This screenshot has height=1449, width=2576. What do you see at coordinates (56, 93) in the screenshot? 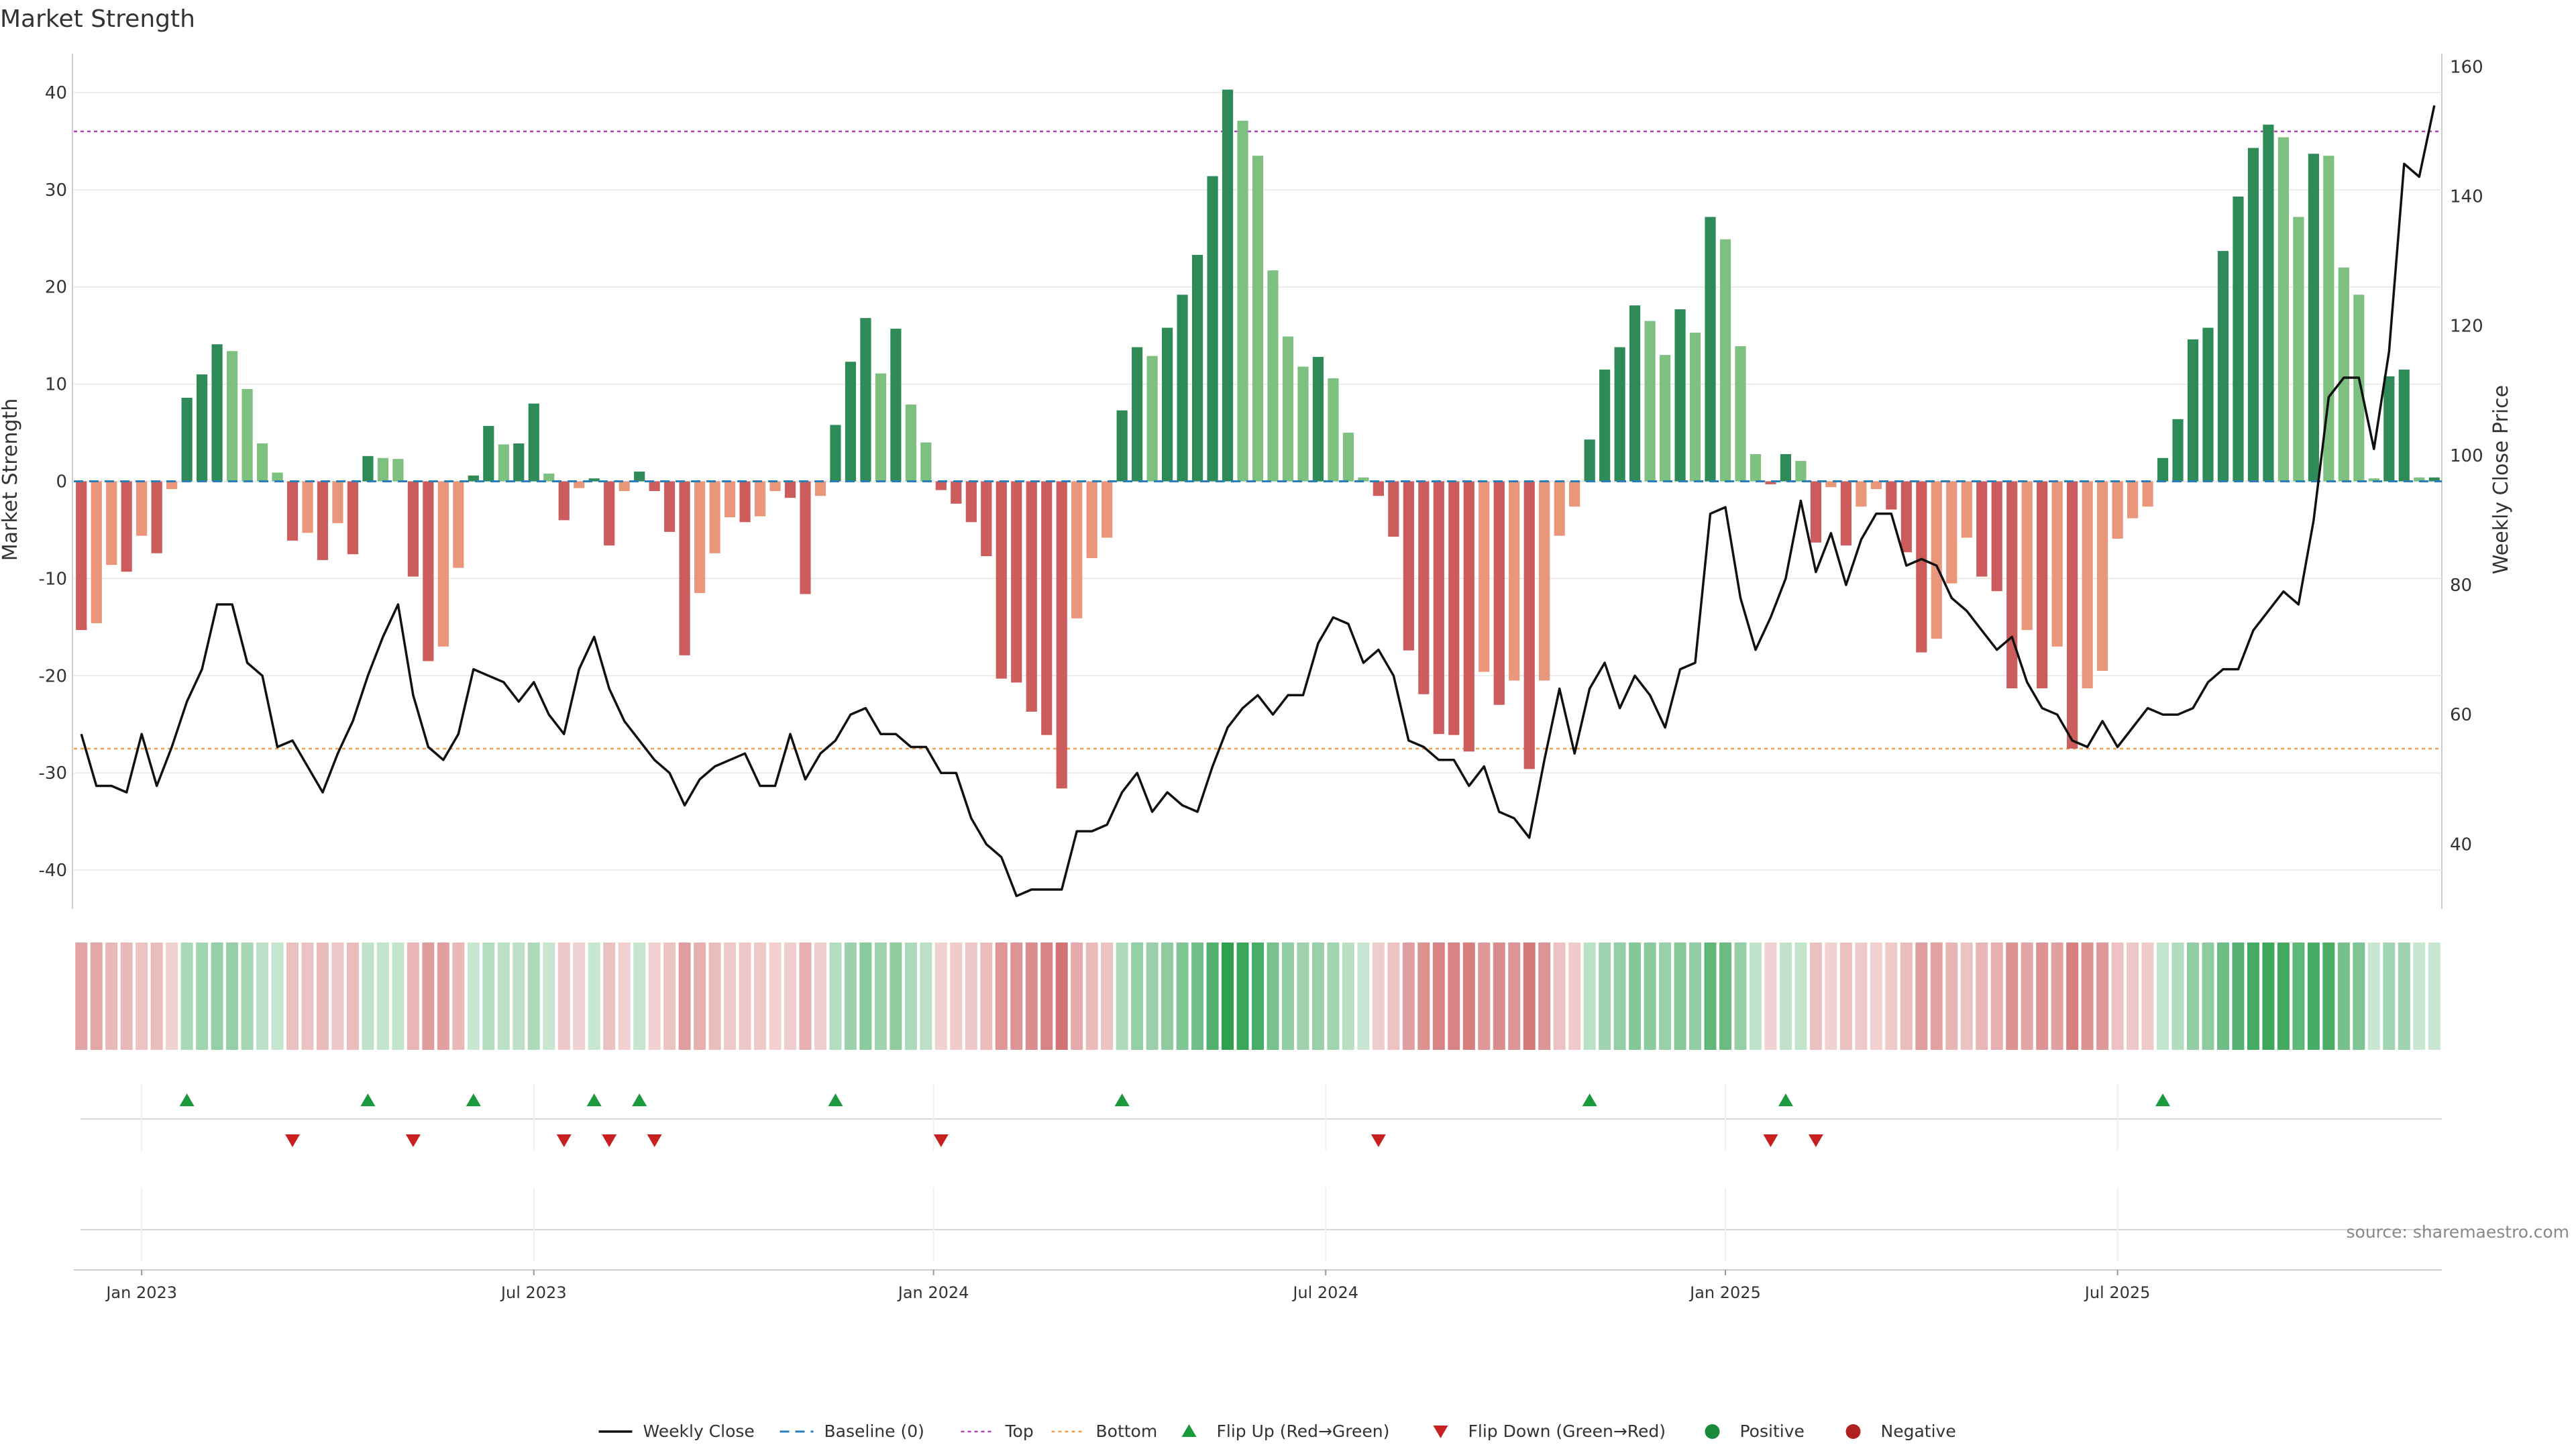
I see `y-tick-label: 40` at bounding box center [56, 93].